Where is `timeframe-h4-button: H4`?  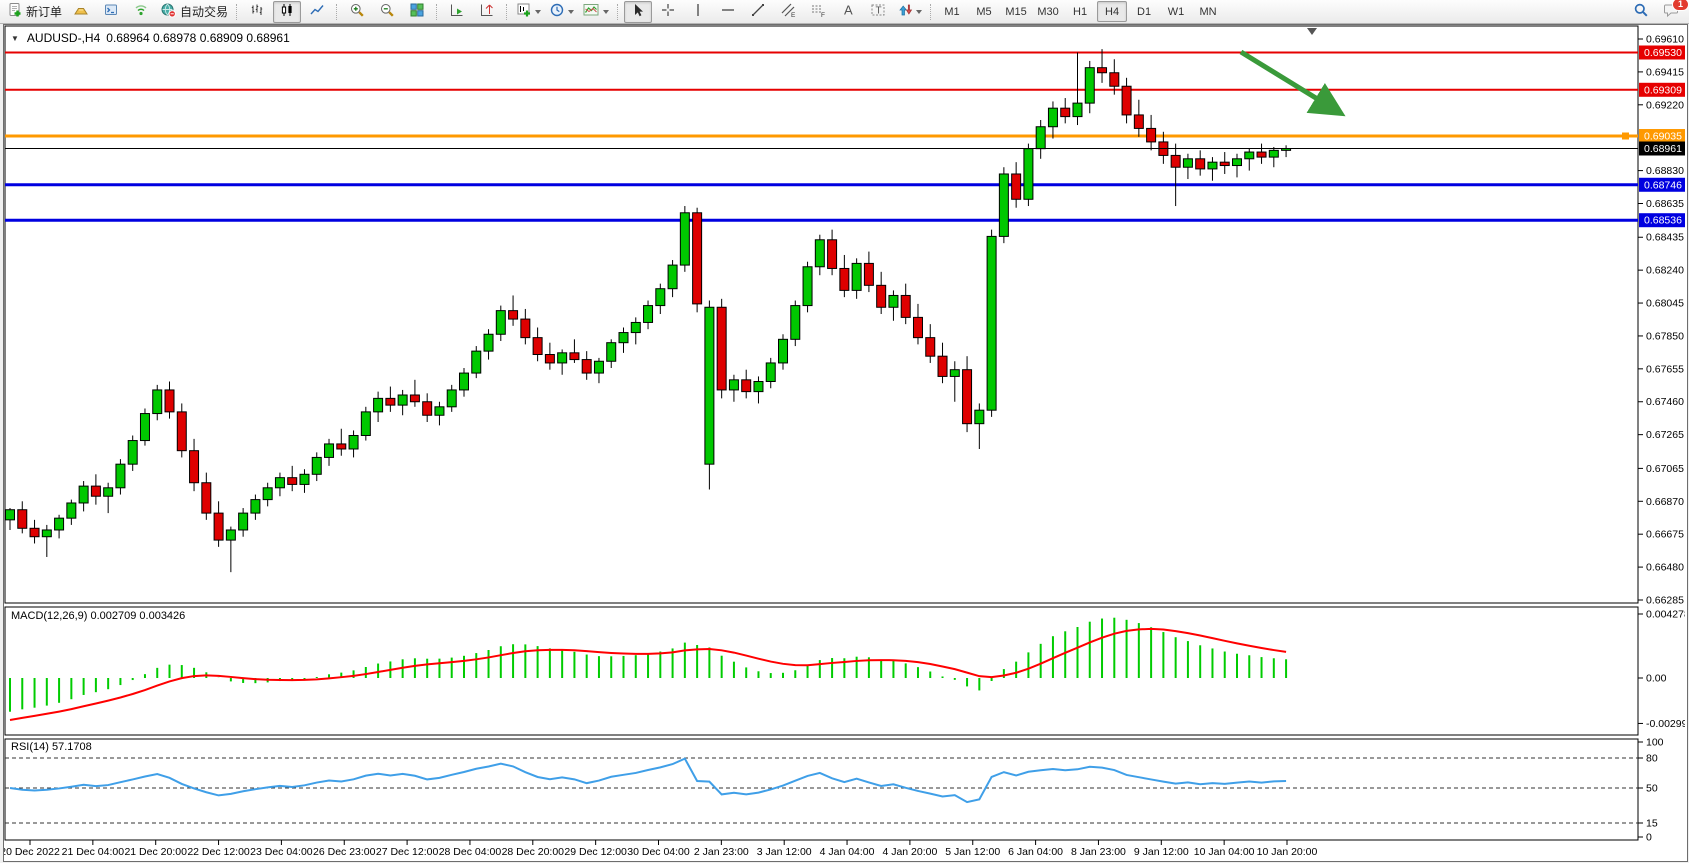
timeframe-h4-button: H4 is located at coordinates (1112, 11).